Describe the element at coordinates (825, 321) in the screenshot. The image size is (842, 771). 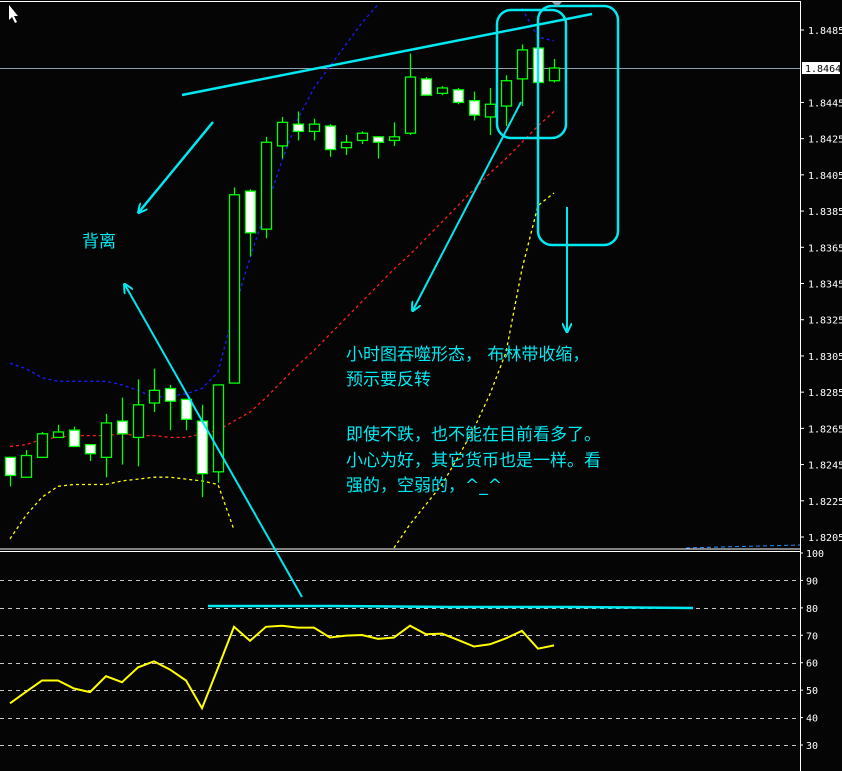
I see `price-tick-label: 1.8325` at that location.